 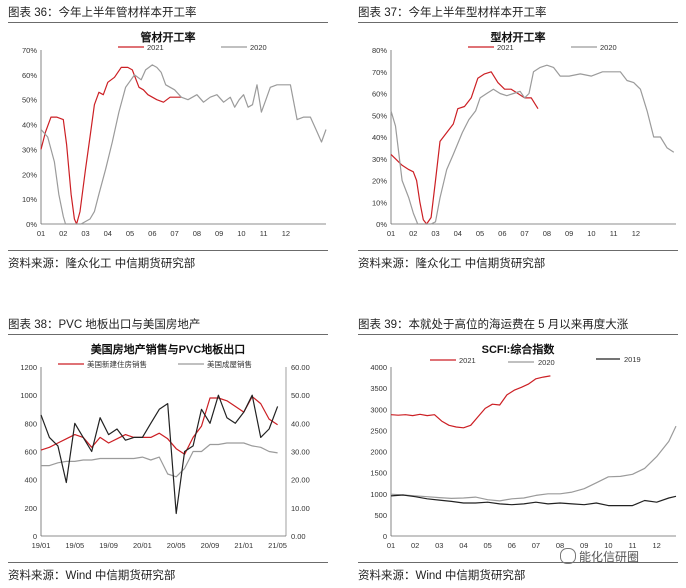 I want to click on legend-label-0: 美国新建住房销售, so click(x=117, y=364).